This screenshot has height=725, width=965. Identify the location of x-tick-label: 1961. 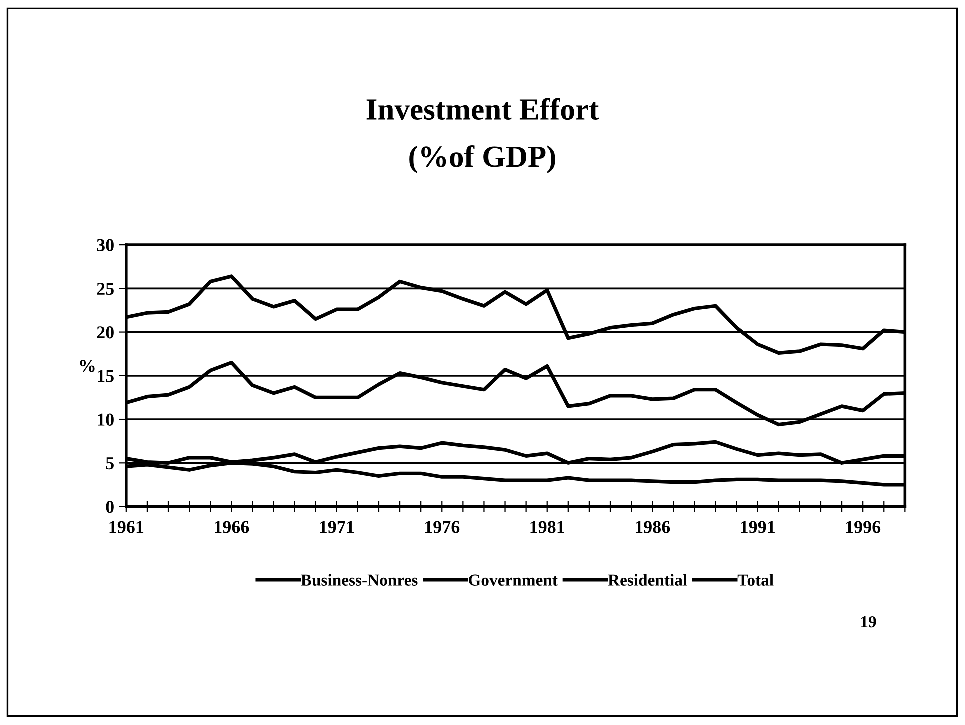
(127, 527).